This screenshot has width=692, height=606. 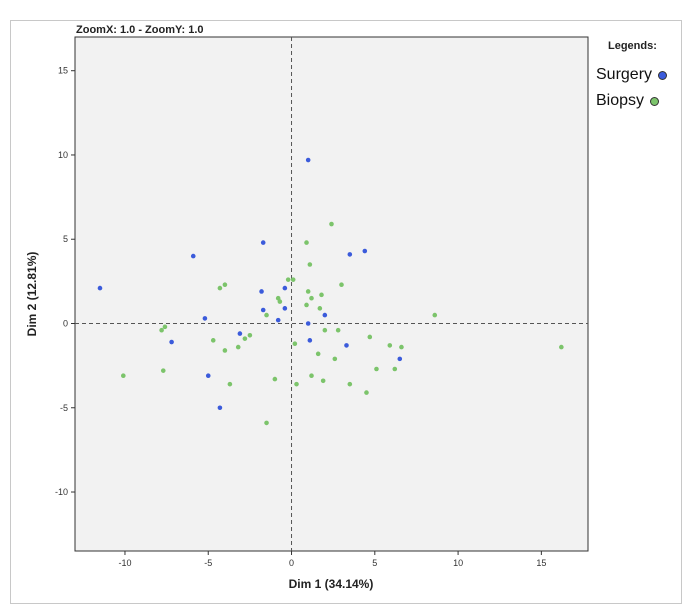 I want to click on x-tick-label: 5, so click(x=374, y=563).